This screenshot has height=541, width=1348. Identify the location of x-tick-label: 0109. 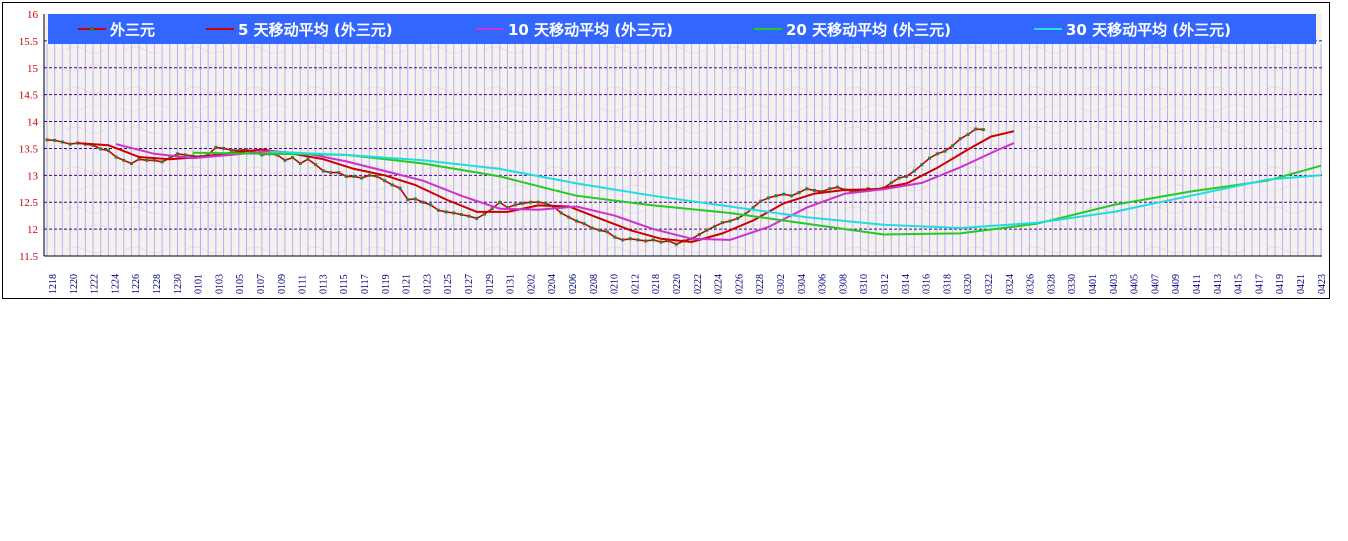
(282, 284).